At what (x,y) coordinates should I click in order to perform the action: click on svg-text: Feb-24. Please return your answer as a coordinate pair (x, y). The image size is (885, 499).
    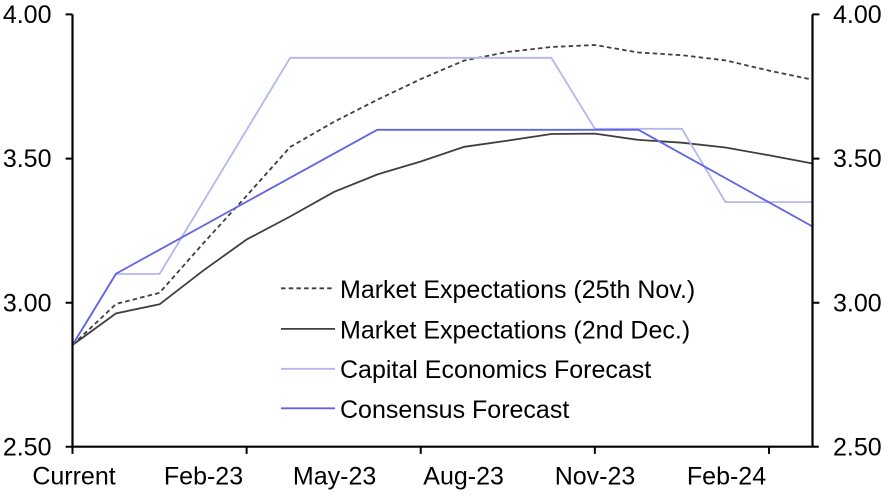
    Looking at the image, I should click on (726, 477).